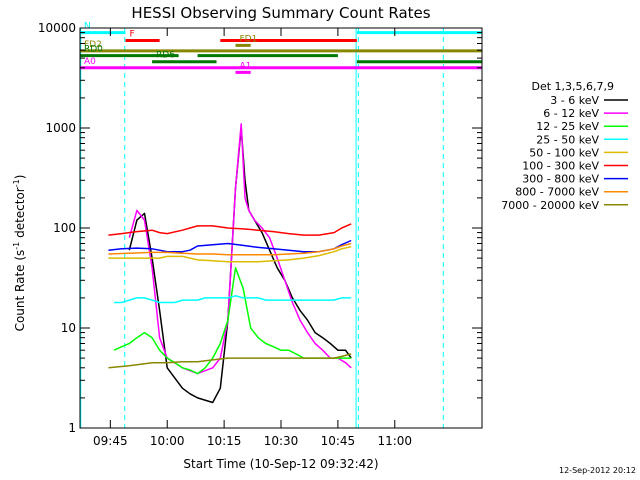 The image size is (640, 480). I want to click on y-tick-label-3: 1000, so click(60, 128).